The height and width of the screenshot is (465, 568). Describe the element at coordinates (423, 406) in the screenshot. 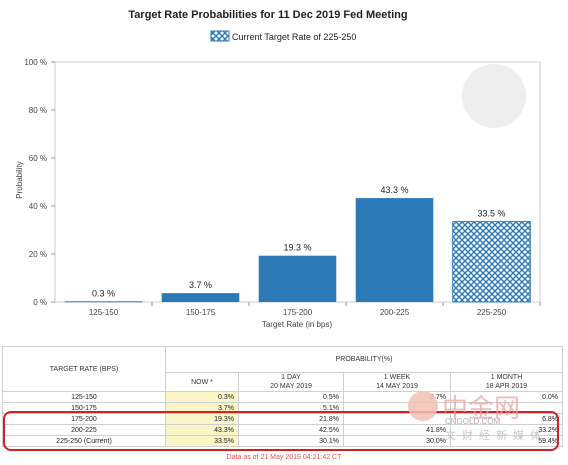

I see `watermark-logo` at that location.